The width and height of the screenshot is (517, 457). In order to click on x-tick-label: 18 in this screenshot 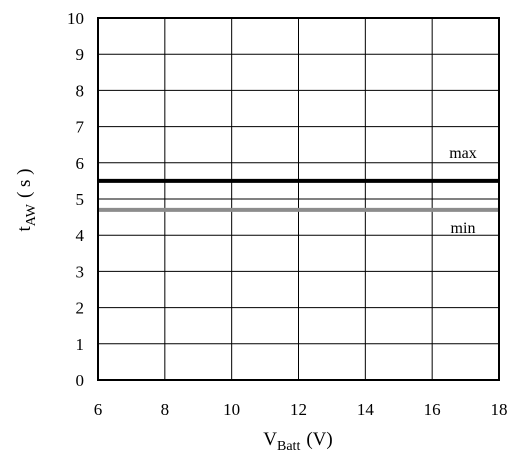, I will do `click(499, 409)`.